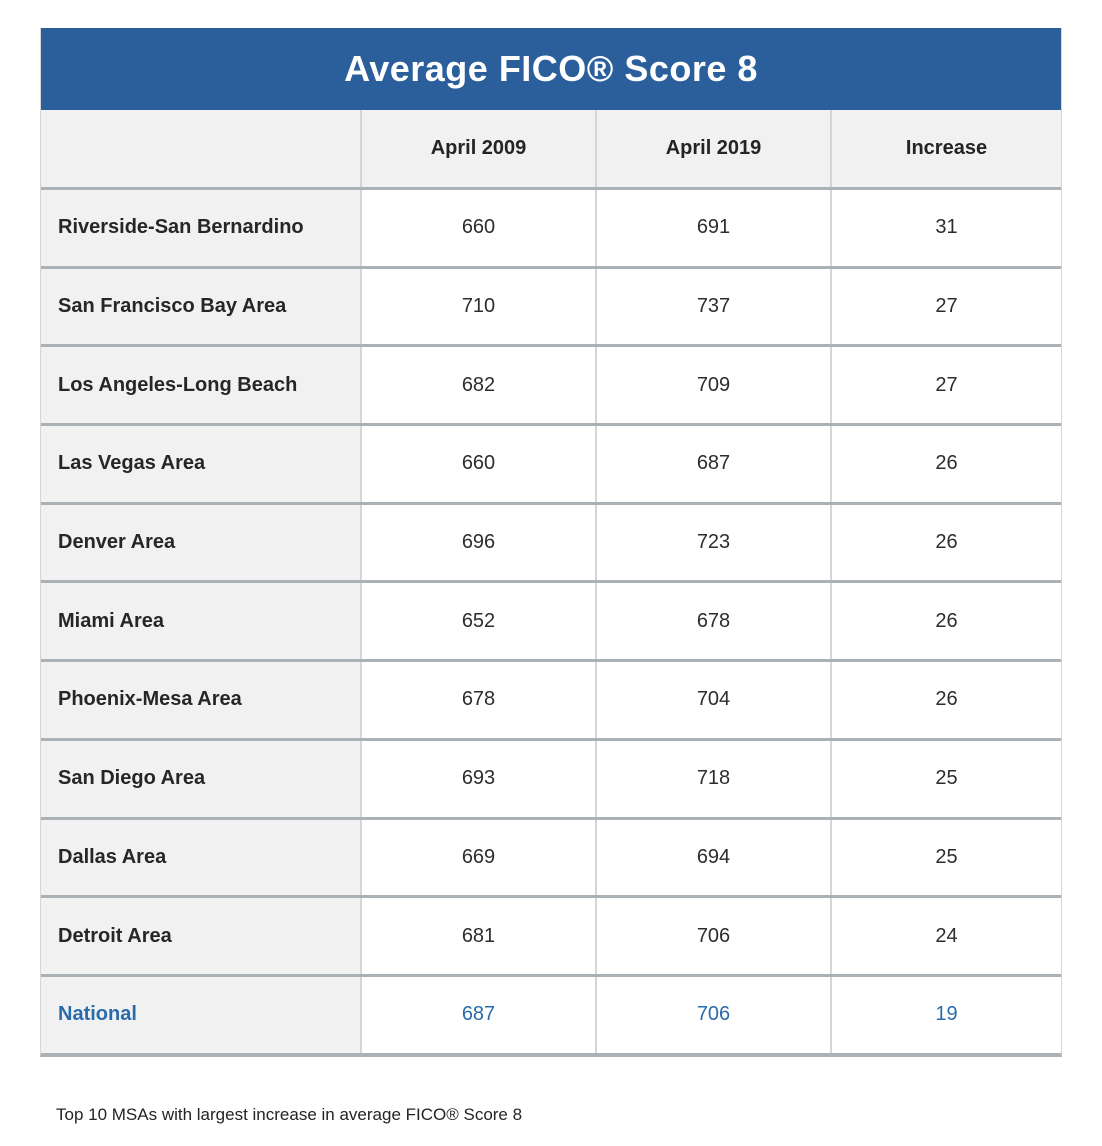  I want to click on table-row: San Diego Area 693 718 25, so click(551, 777).